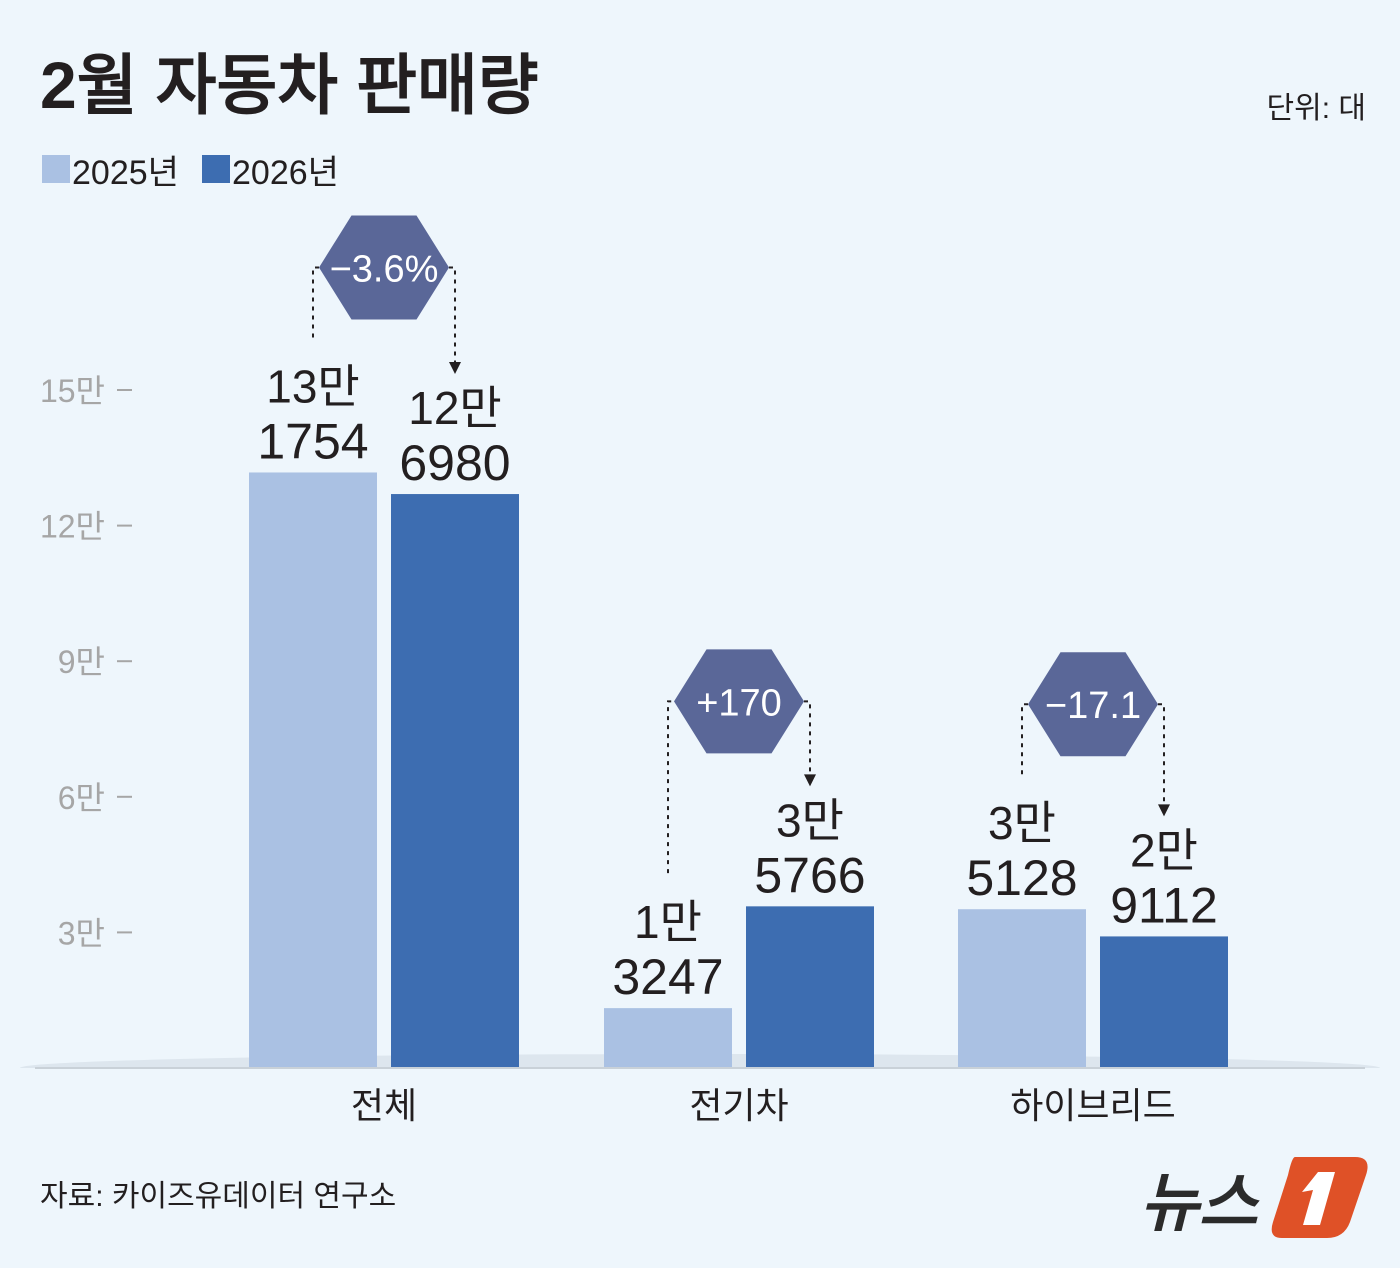  What do you see at coordinates (668, 922) in the screenshot?
I see `data-label-top: 1만` at bounding box center [668, 922].